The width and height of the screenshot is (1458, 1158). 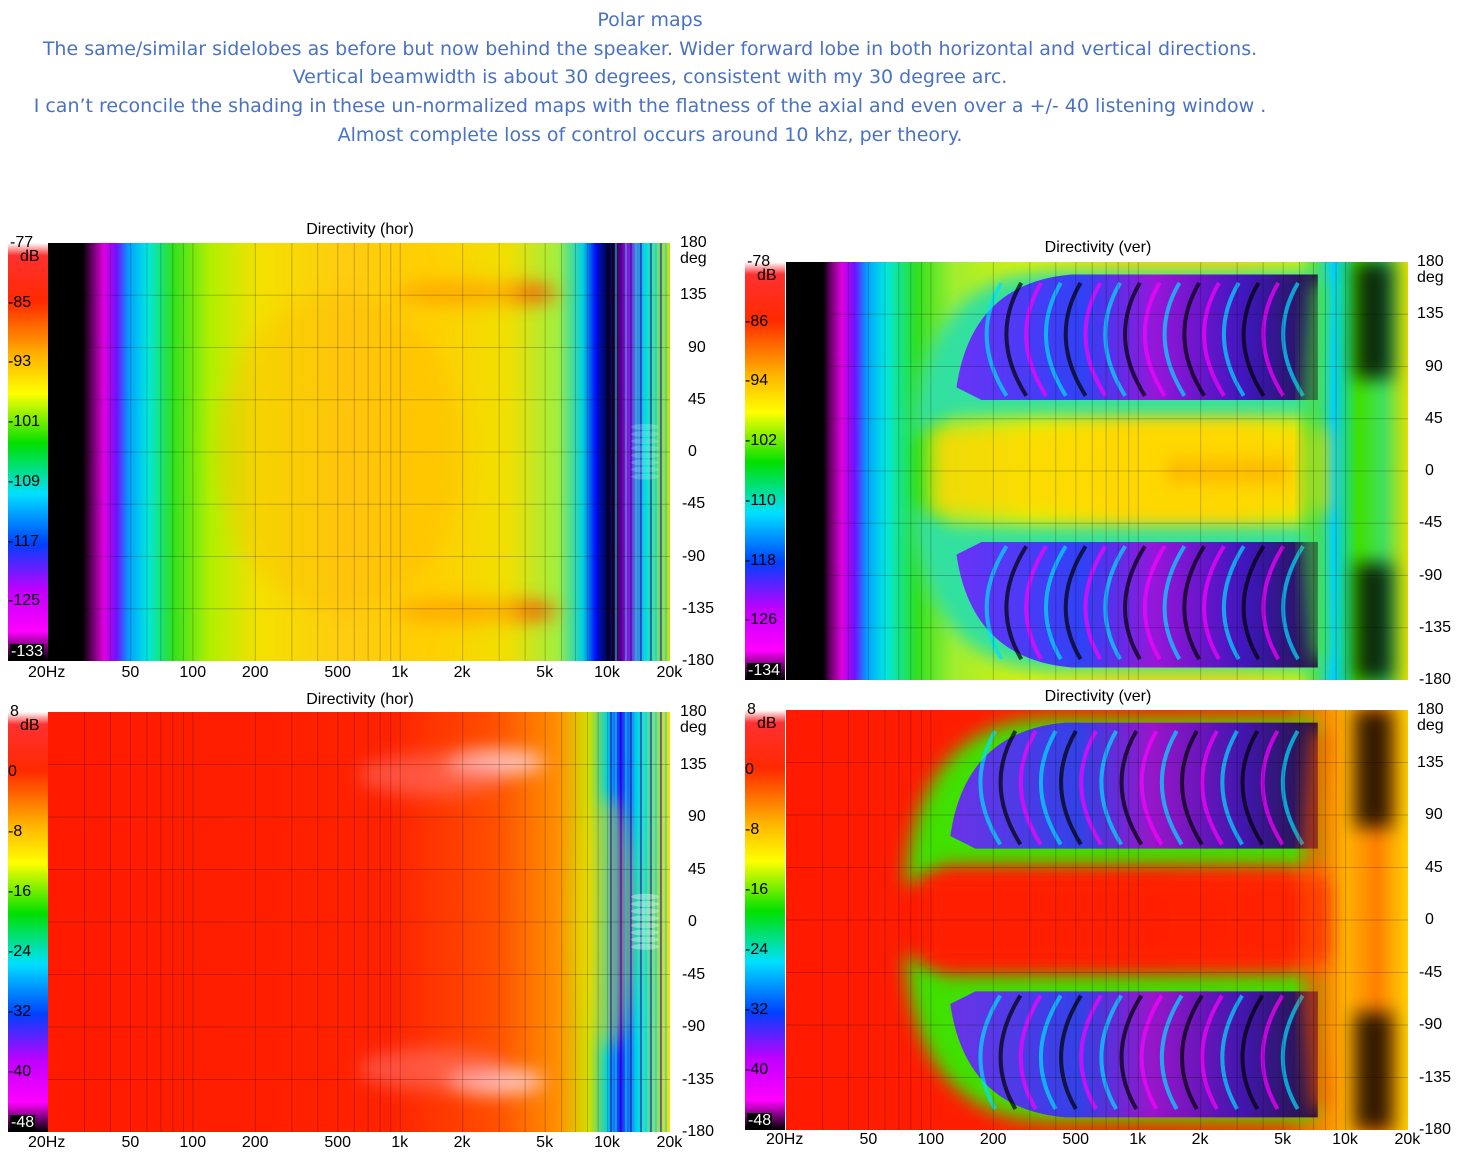 What do you see at coordinates (22, 242) in the screenshot?
I see `colorbar-tick-label: -77` at bounding box center [22, 242].